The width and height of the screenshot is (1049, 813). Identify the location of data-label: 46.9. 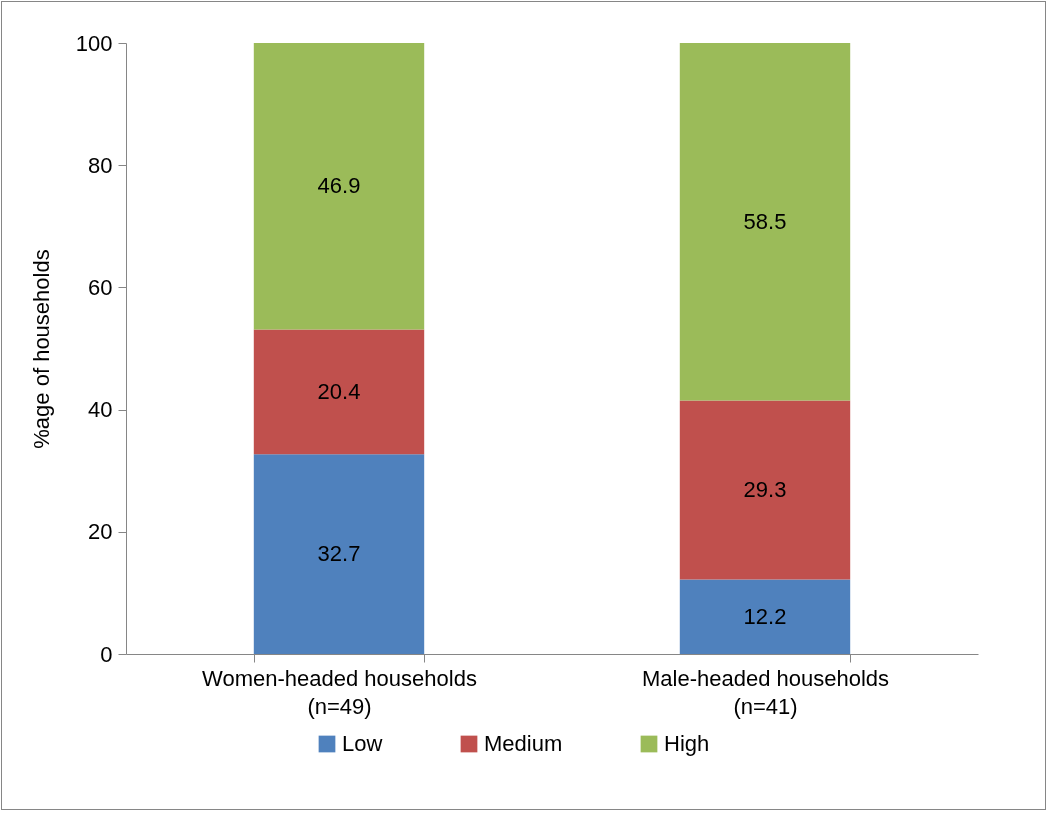
(339, 186).